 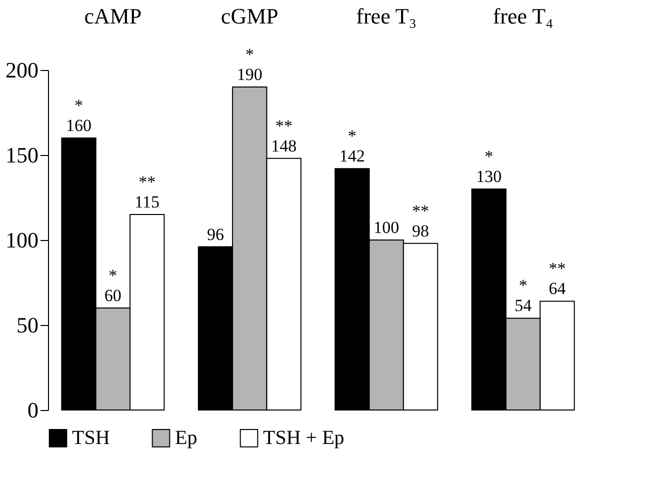 I want to click on data-label: ** 115, so click(x=147, y=192).